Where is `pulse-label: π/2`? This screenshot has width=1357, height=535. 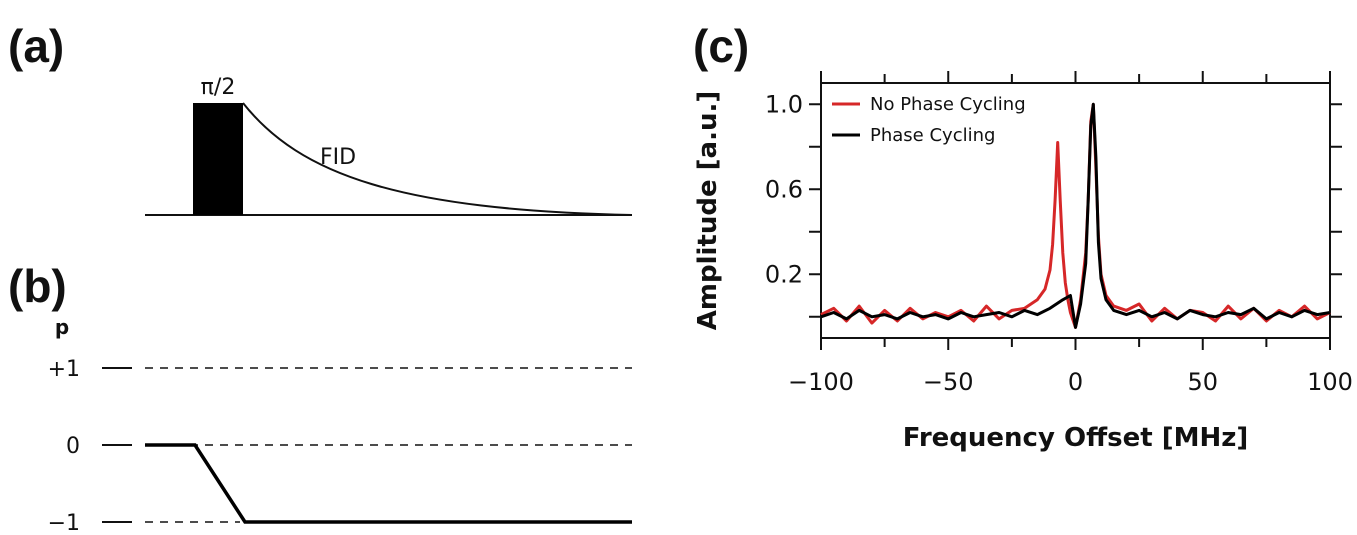 pulse-label: π/2 is located at coordinates (218, 87).